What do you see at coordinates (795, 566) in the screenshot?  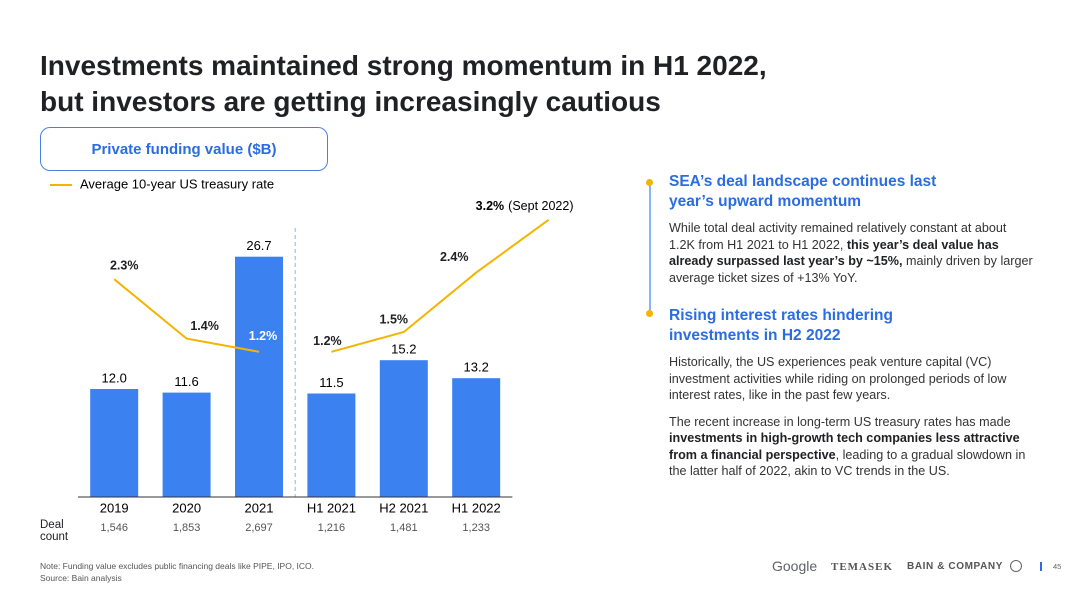 I see `logo: Google` at bounding box center [795, 566].